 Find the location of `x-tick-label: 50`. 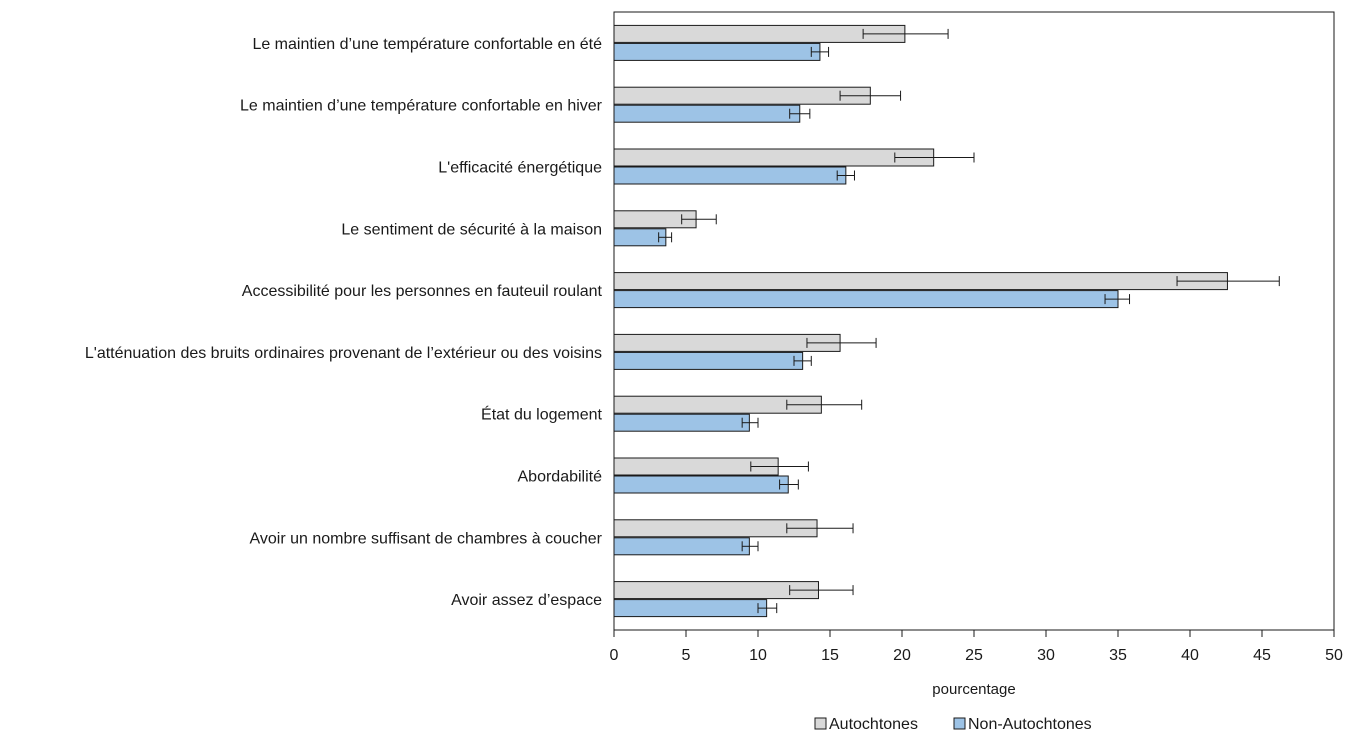

x-tick-label: 50 is located at coordinates (1334, 655).